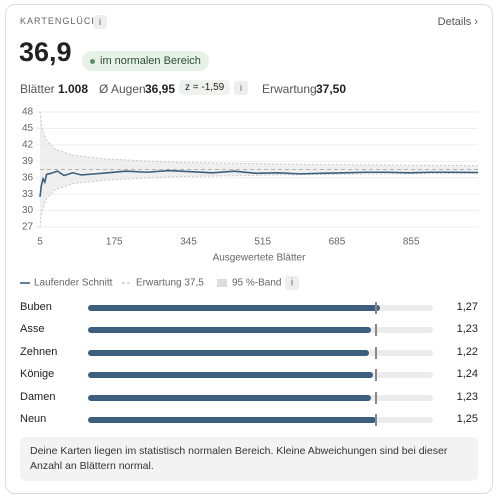  I want to click on y-tick-label: 42, so click(28, 144).